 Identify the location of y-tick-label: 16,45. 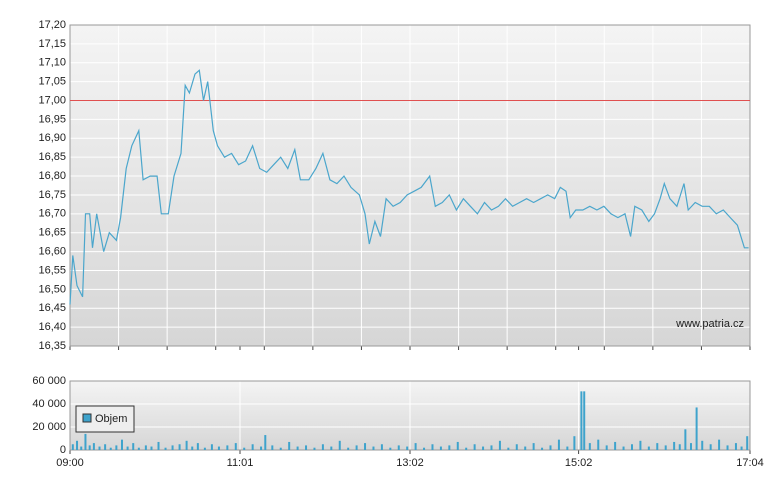
(52, 308).